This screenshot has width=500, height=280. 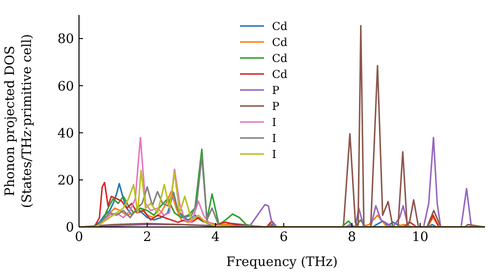 What do you see at coordinates (420, 238) in the screenshot?
I see `x-tick-label: 10` at bounding box center [420, 238].